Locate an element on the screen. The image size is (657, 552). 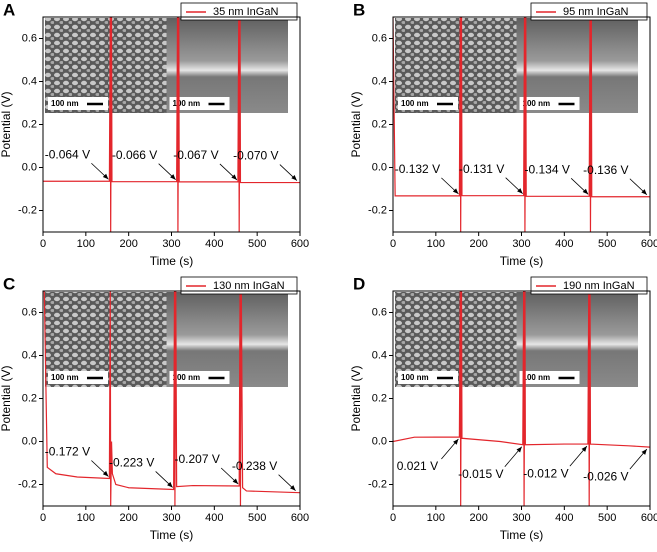
panel-letter: C is located at coordinates (9, 283).